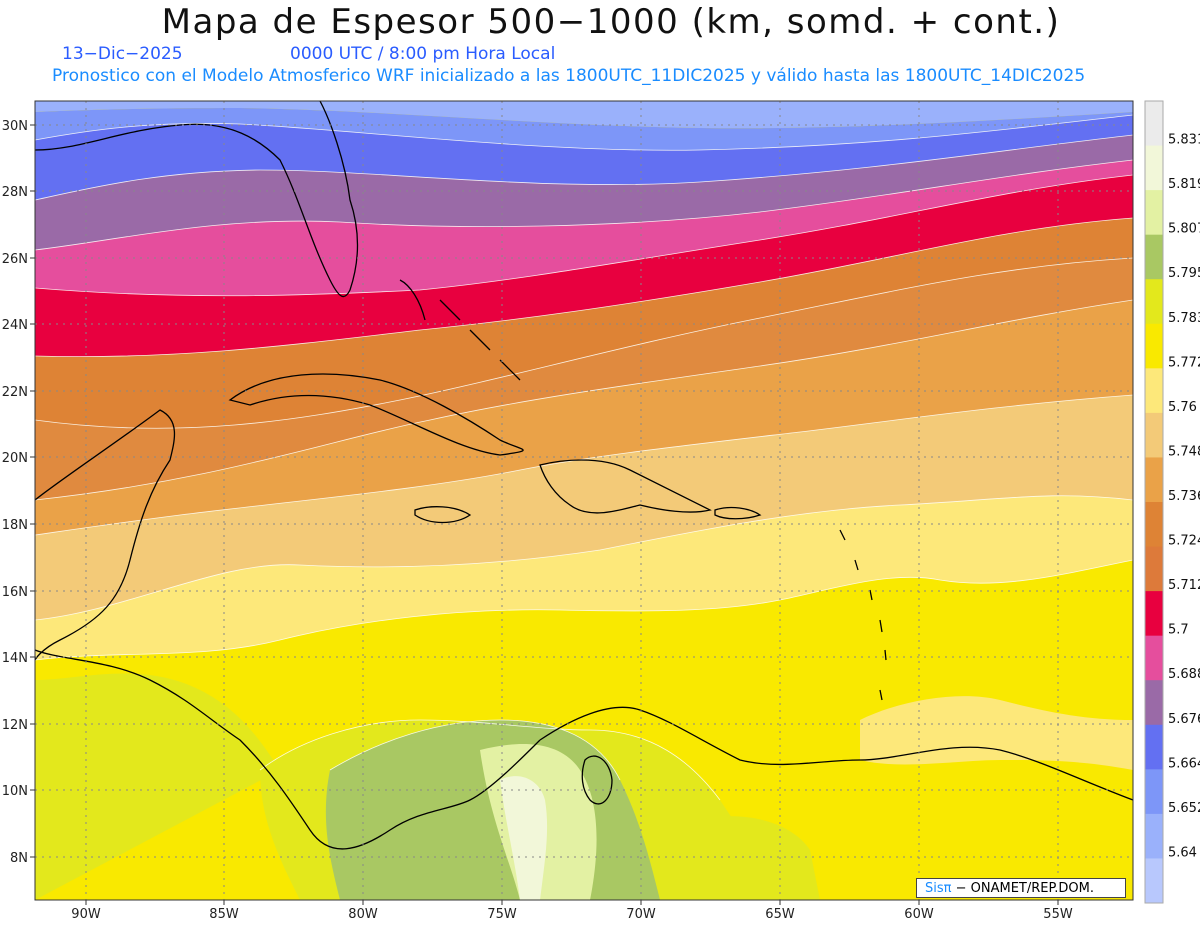 The height and width of the screenshot is (927, 1200). I want to click on colorbar-label: 5.712, so click(1184, 585).